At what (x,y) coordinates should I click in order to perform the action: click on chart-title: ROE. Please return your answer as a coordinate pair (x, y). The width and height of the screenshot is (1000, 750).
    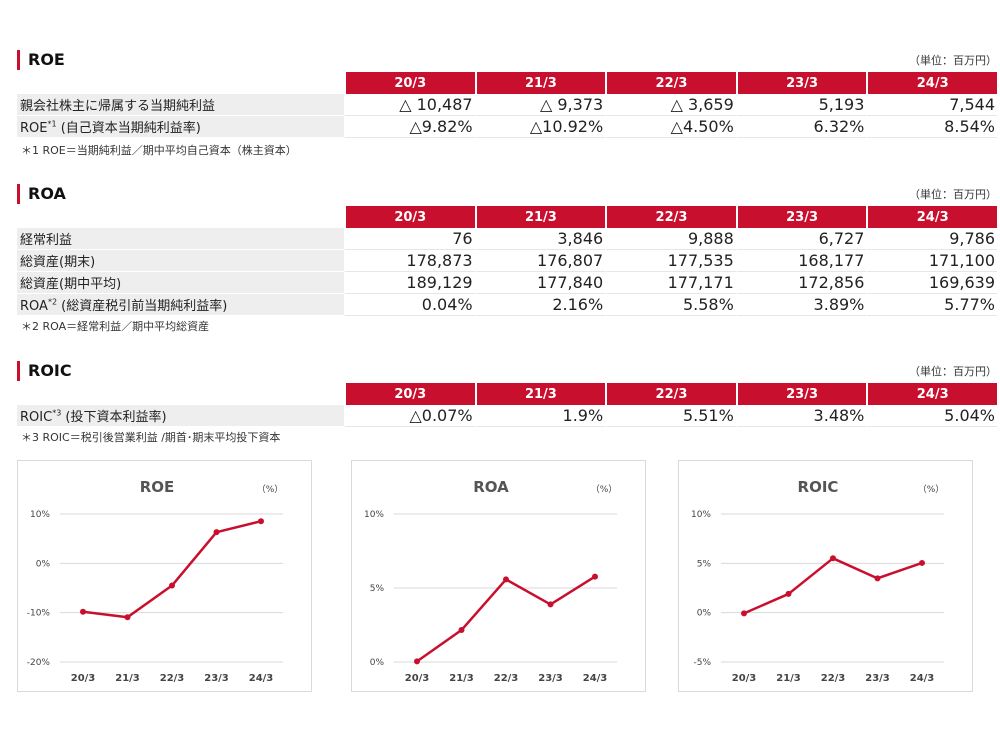
    Looking at the image, I should click on (157, 487).